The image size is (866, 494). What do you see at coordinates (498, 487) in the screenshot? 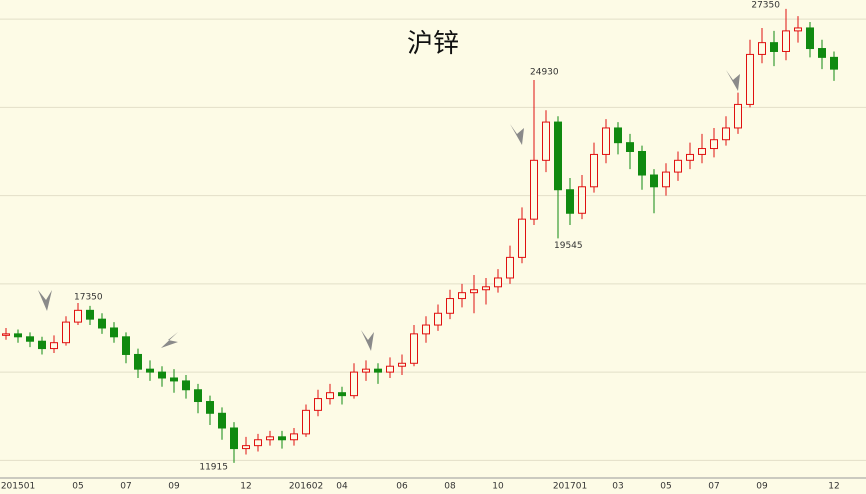
I see `x-tick-label: 10` at bounding box center [498, 487].